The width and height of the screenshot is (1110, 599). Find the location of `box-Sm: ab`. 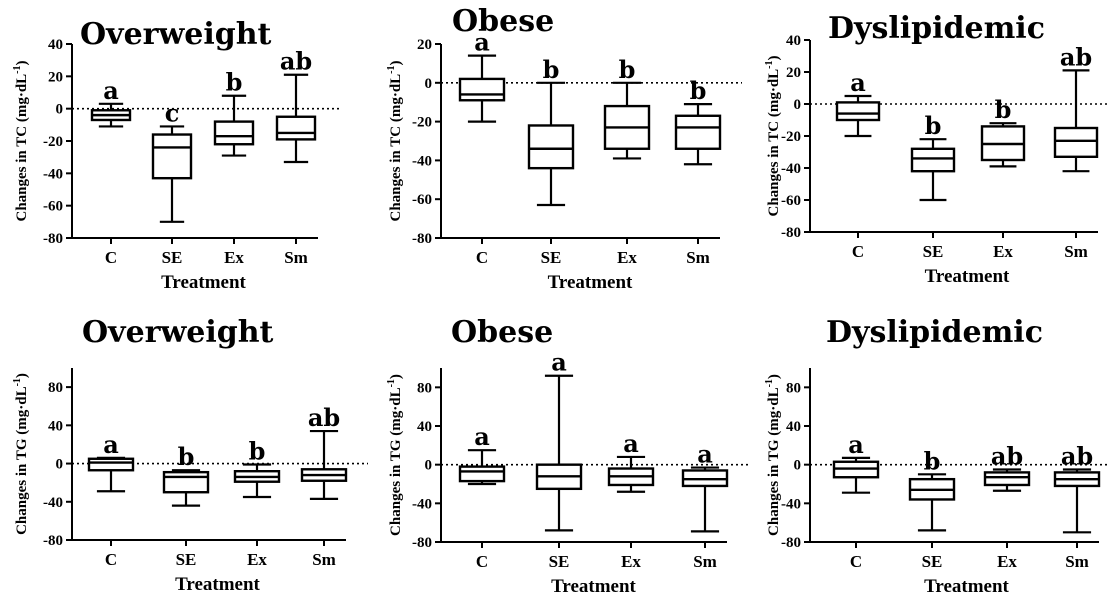

box-Sm: ab is located at coordinates (296, 105).